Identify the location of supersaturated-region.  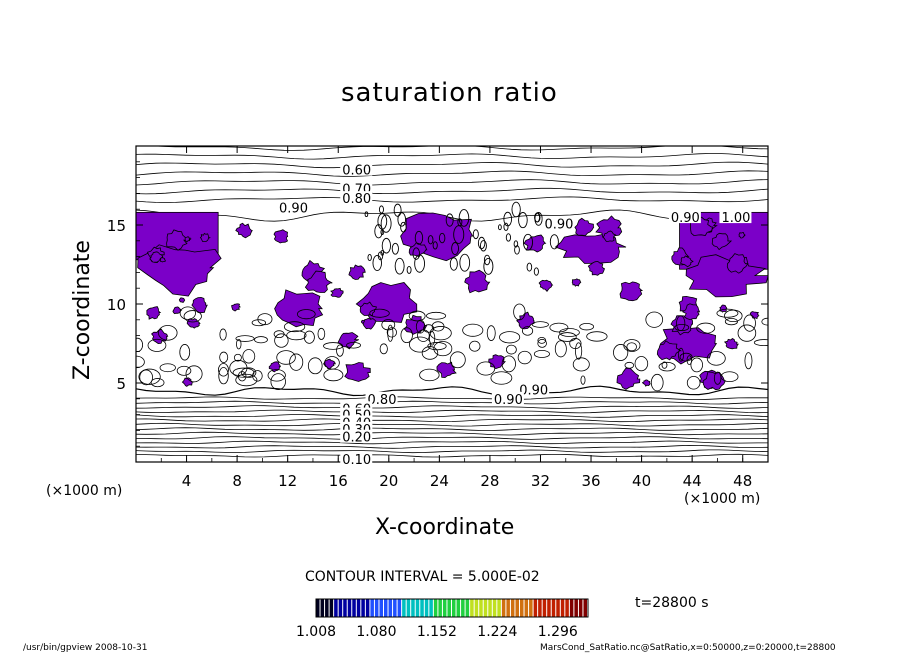
(299, 308).